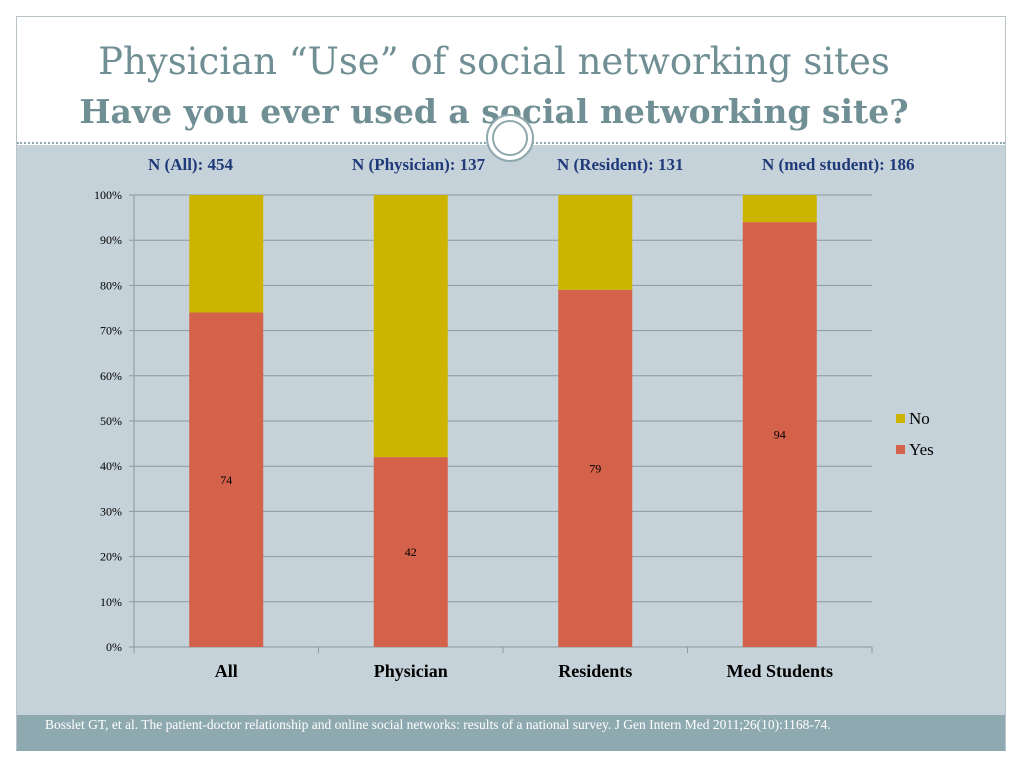 The image size is (1024, 768). Describe the element at coordinates (111, 421) in the screenshot. I see `y-tick-label: 50%` at that location.